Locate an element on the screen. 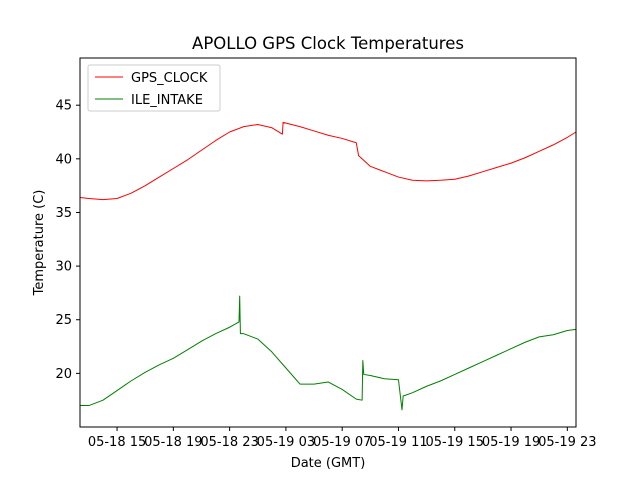 The image size is (640, 484). x-tick-label: 05-18 15 is located at coordinates (117, 442).